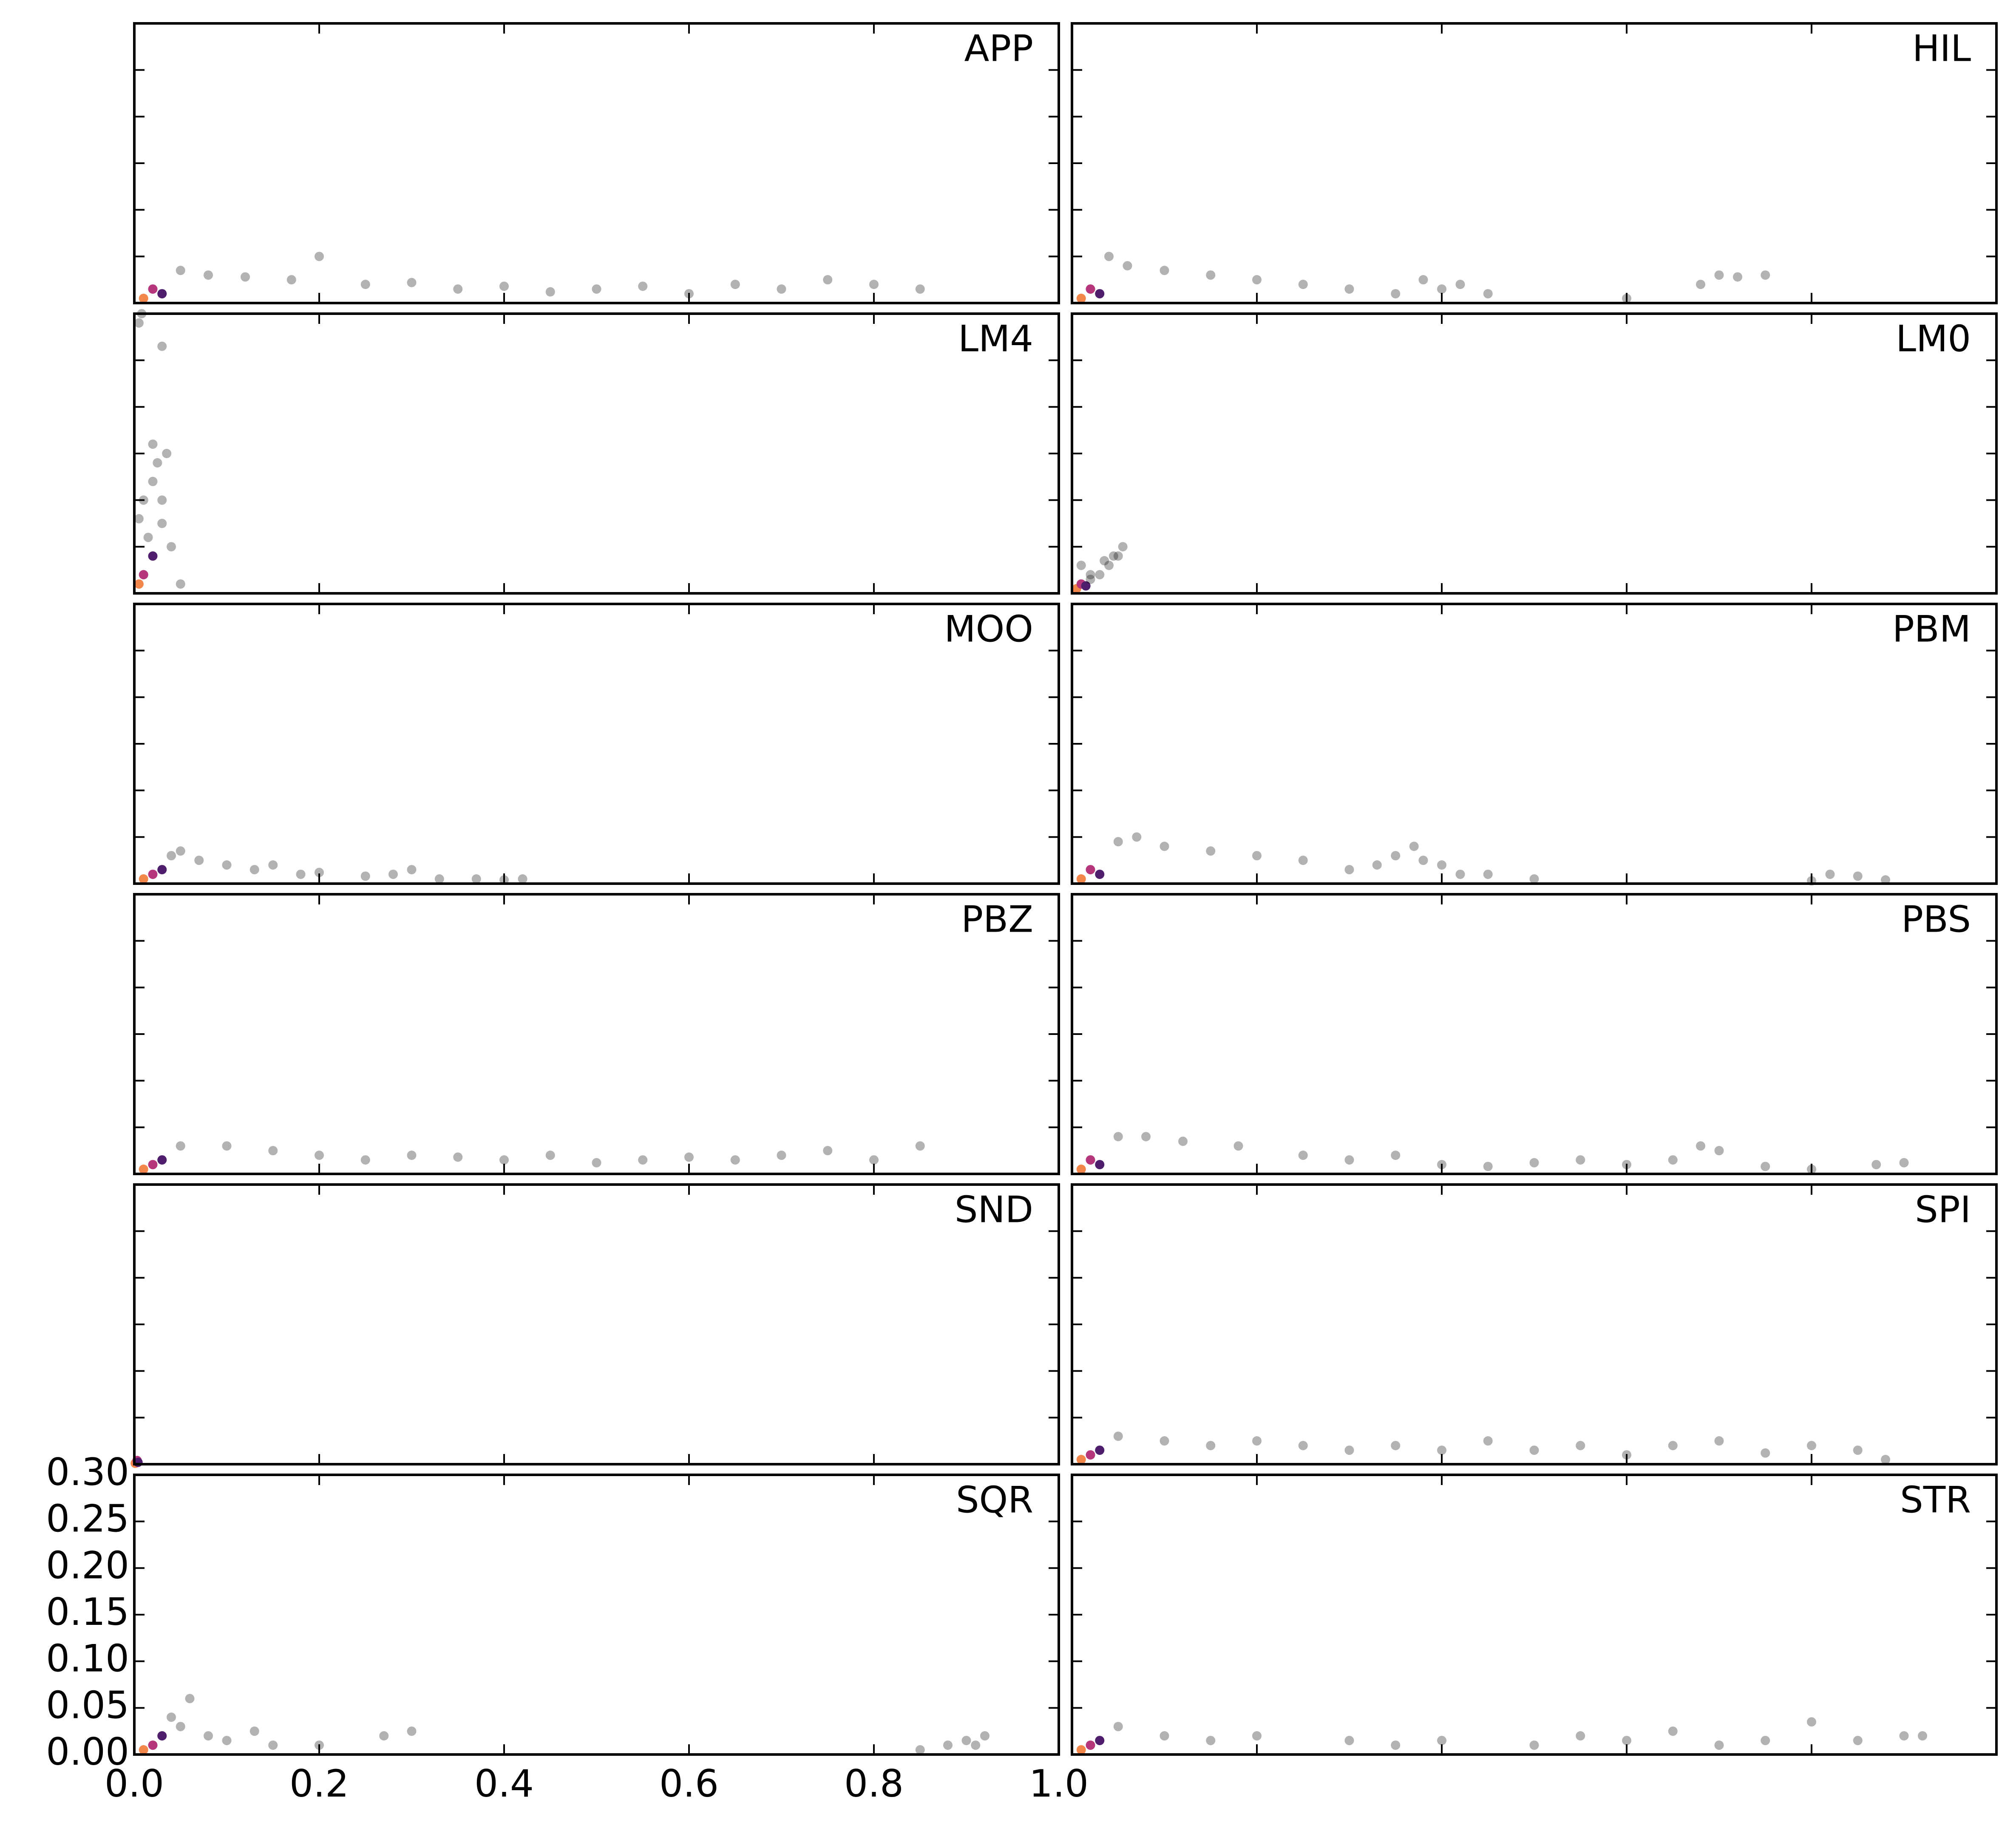  I want to click on panel-label: SPI, so click(1943, 1209).